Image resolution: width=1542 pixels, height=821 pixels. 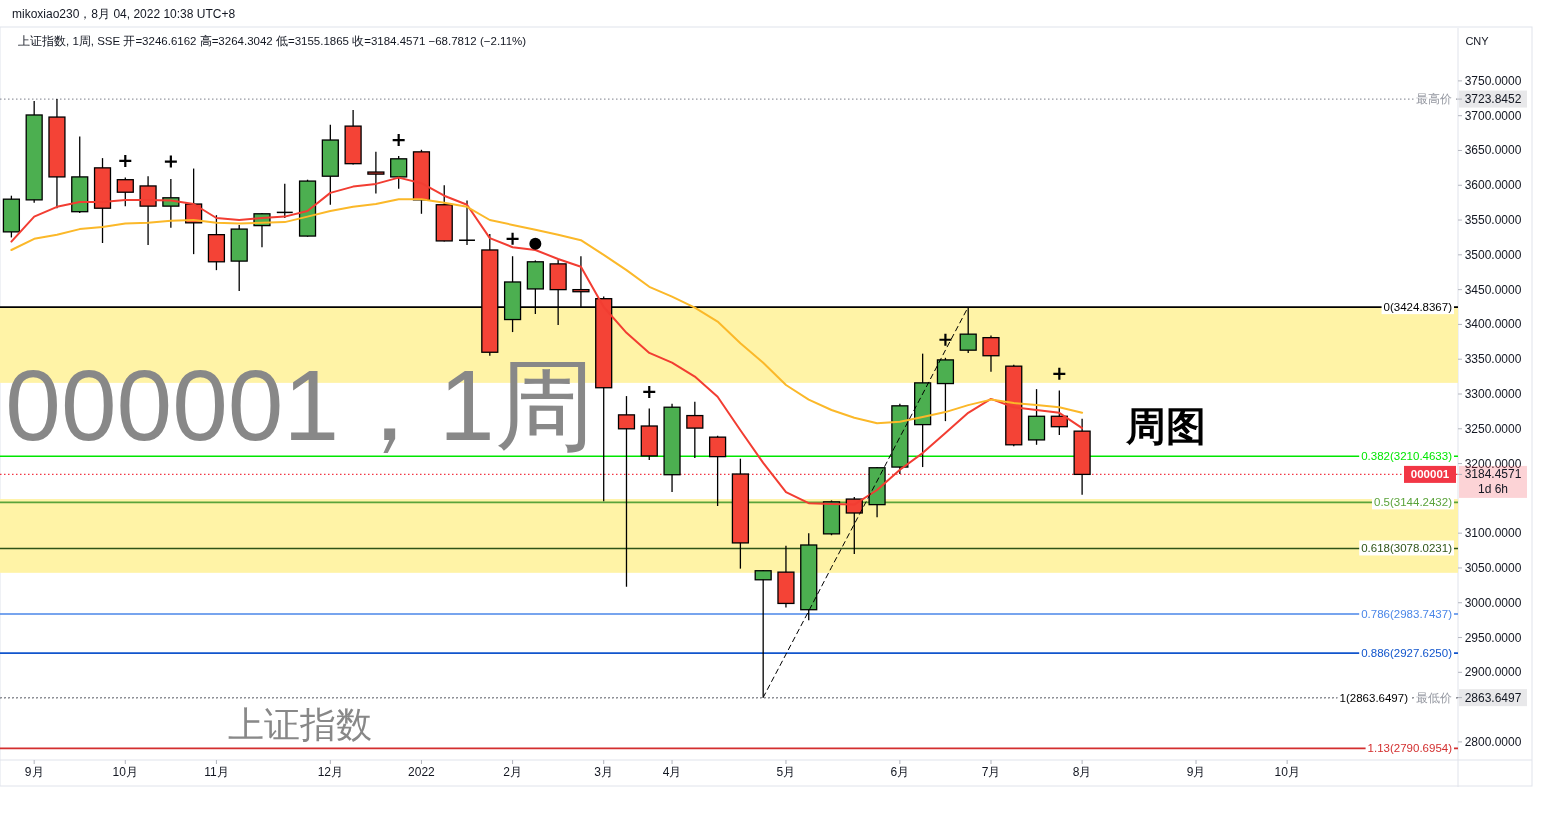 I want to click on y-tick-label: 2900.0000, so click(x=1493, y=672).